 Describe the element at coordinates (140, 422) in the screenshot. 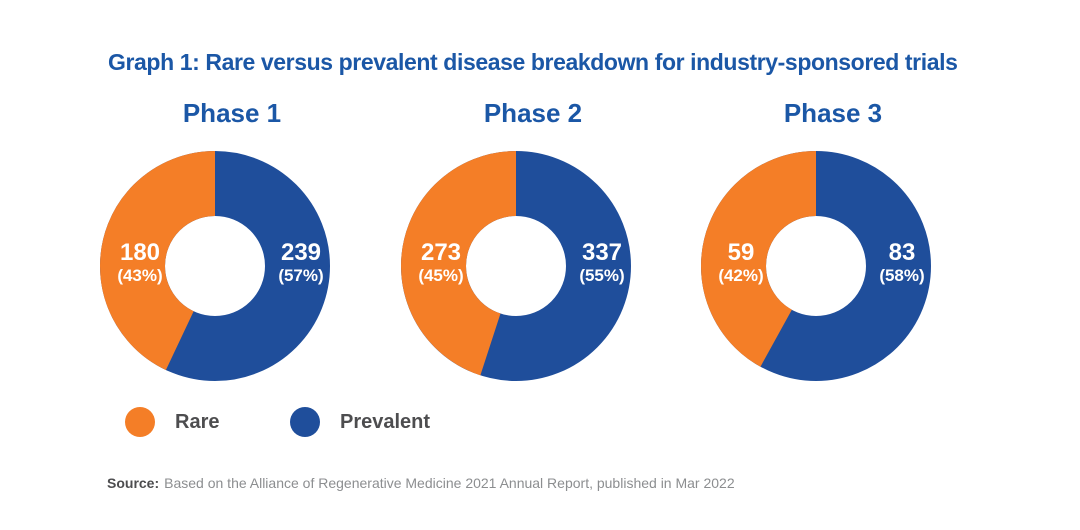

I see `rare-color-swatch-icon` at that location.